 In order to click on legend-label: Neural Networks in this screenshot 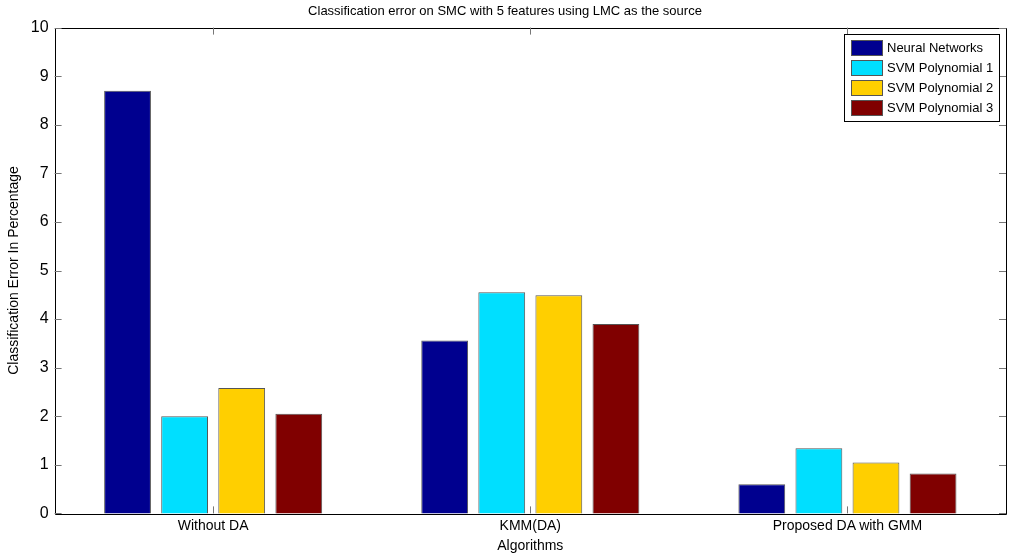, I will do `click(935, 48)`.